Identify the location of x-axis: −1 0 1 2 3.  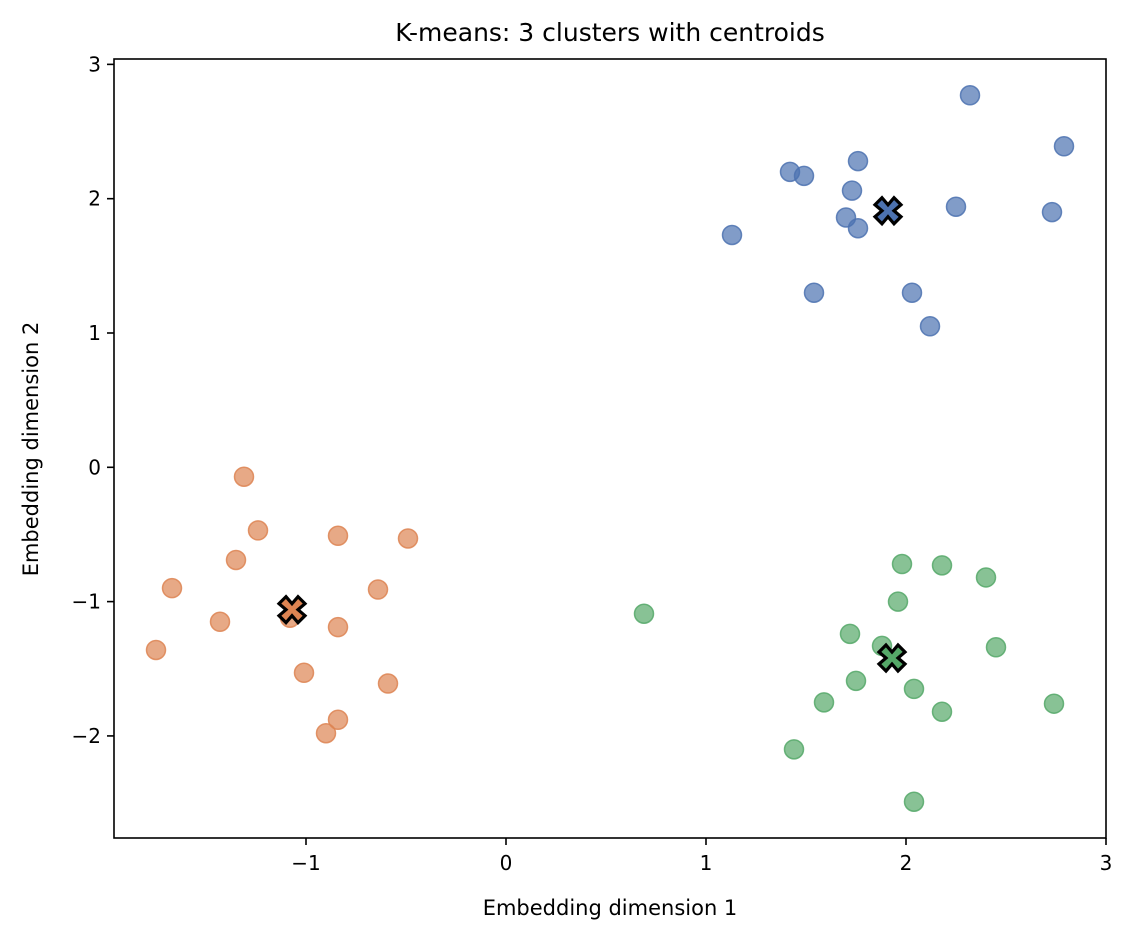
(701, 856).